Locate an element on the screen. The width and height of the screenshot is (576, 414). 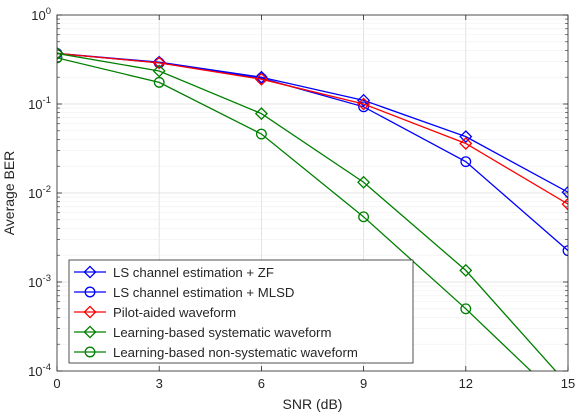
x-tick-label: 15 is located at coordinates (568, 383).